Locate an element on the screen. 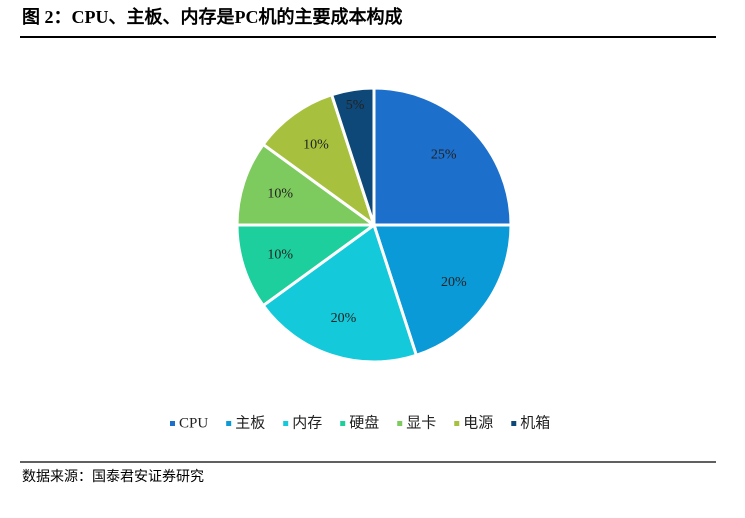  chart-title: 图 2：CPU、主板、内存是PC机的主要成本构成 is located at coordinates (212, 16).